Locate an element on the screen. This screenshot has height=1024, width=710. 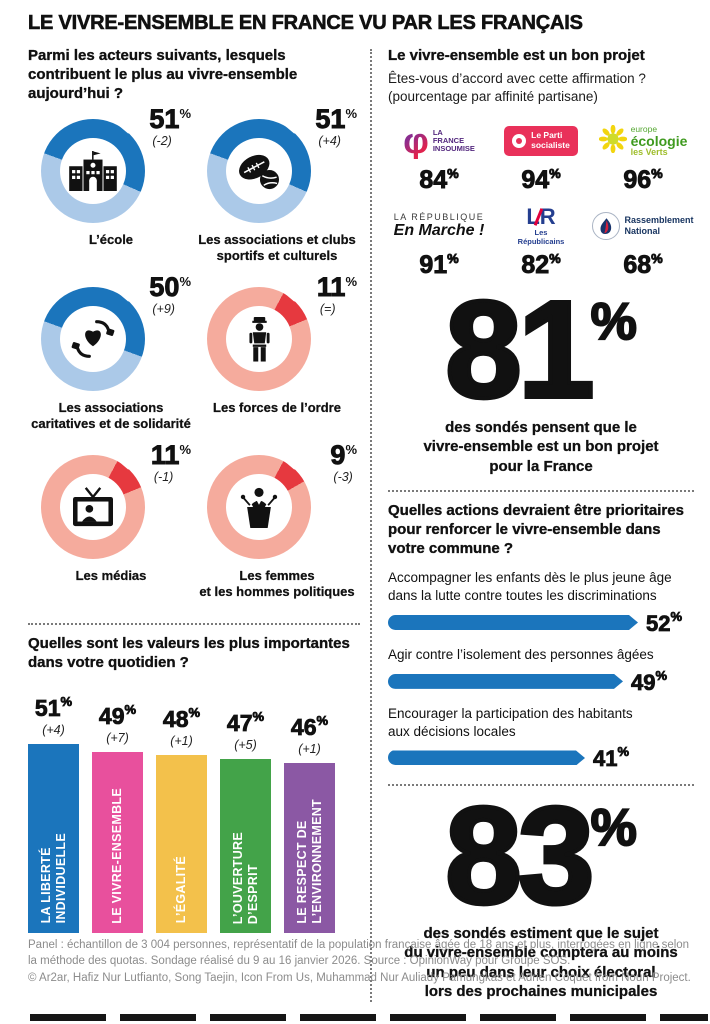
bar-column-vivre-ensemble: 49% (+7) LE VIVRE-ENSEMBLE is located at coordinates (117, 817).